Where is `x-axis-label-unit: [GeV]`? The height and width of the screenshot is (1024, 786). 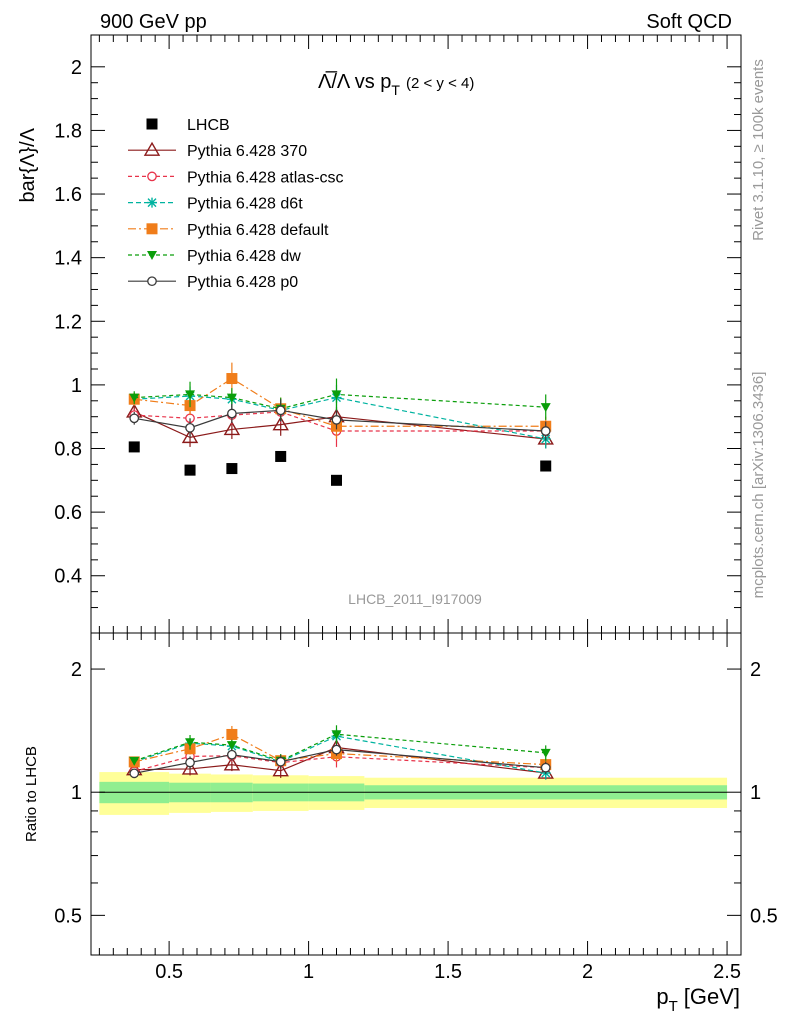
x-axis-label-unit: [GeV] is located at coordinates (712, 996).